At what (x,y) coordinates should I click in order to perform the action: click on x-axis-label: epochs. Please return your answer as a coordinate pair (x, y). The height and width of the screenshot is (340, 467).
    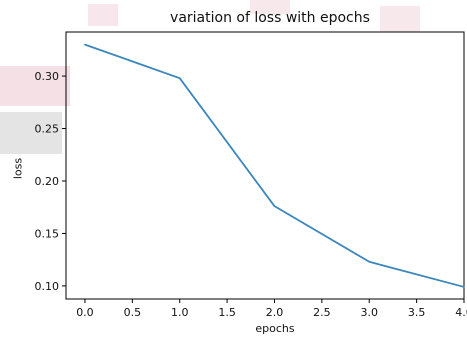
    Looking at the image, I should click on (275, 328).